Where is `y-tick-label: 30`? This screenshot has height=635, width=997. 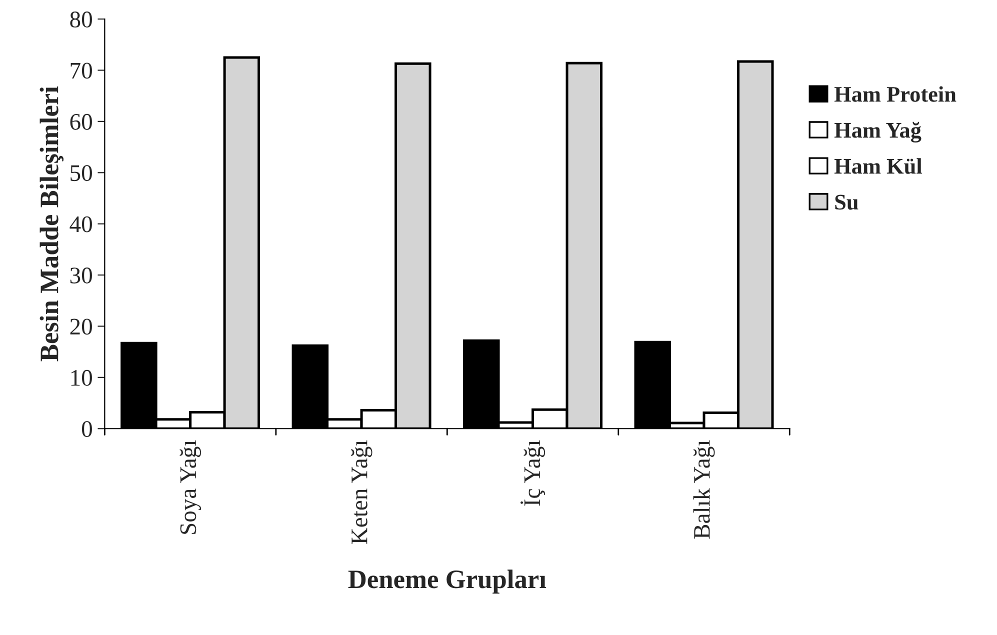
y-tick-label: 30 is located at coordinates (81, 276).